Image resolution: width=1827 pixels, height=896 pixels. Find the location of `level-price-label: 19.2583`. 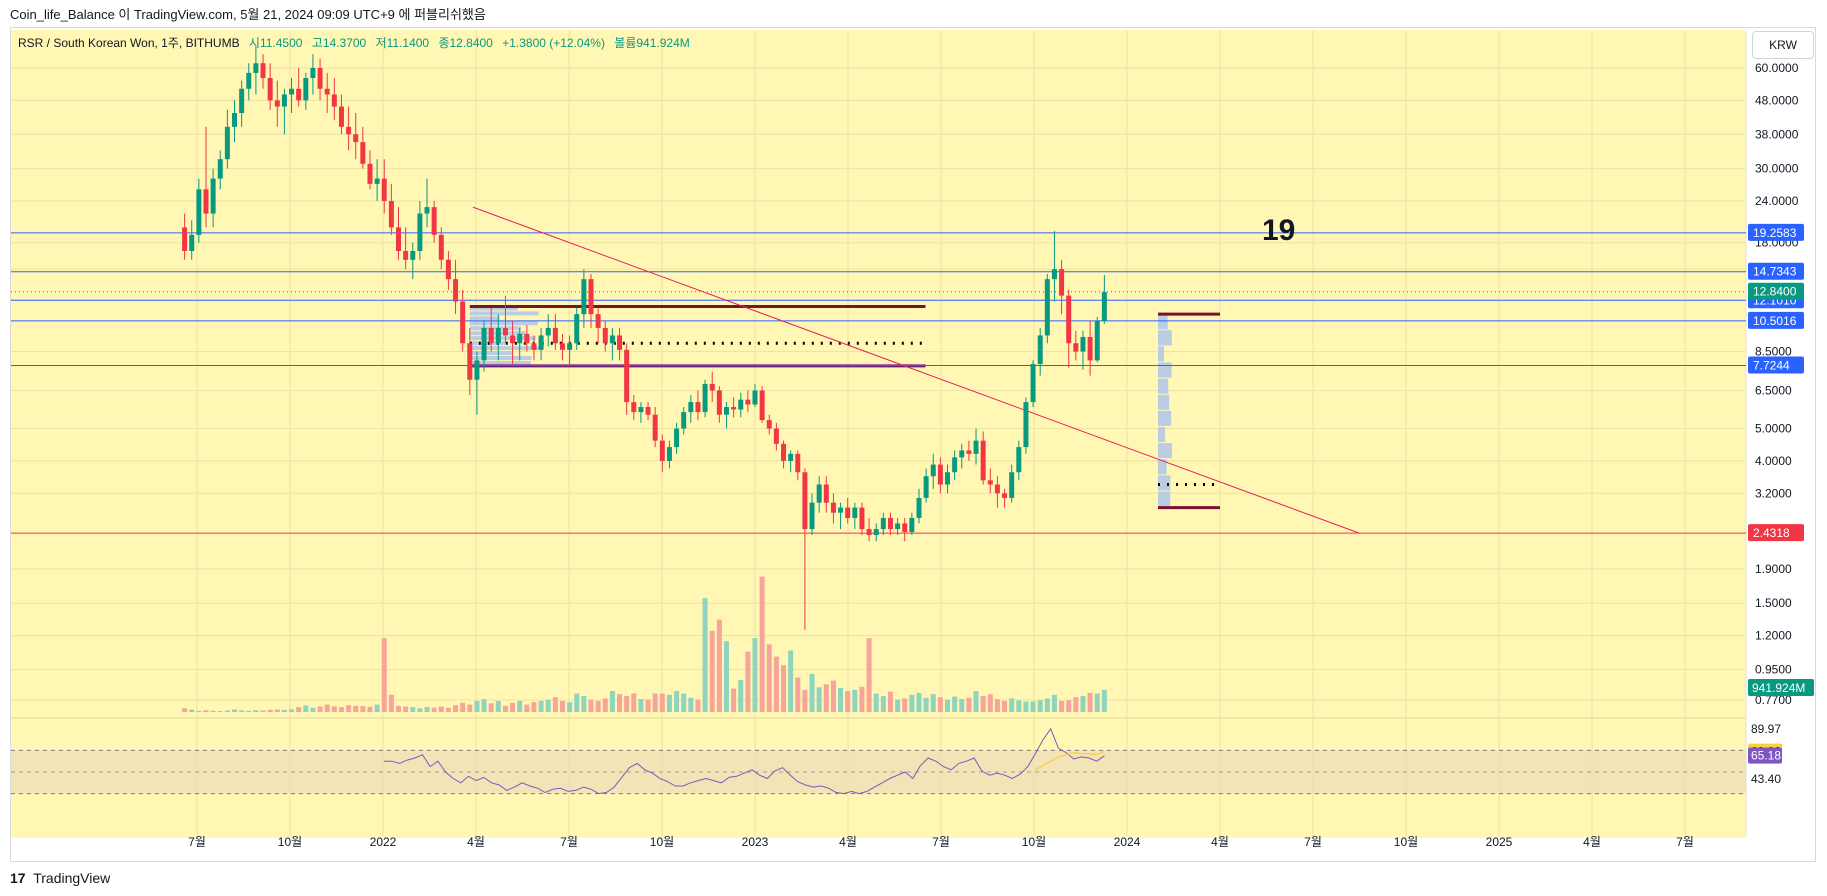

level-price-label: 19.2583 is located at coordinates (1775, 233).